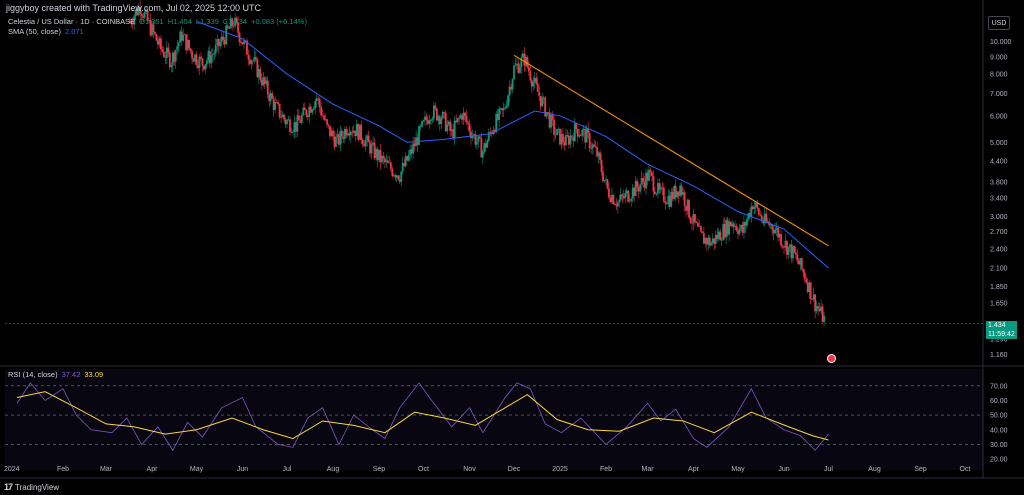 The height and width of the screenshot is (495, 1024). What do you see at coordinates (153, 469) in the screenshot?
I see `time-axis-label: Apr` at bounding box center [153, 469].